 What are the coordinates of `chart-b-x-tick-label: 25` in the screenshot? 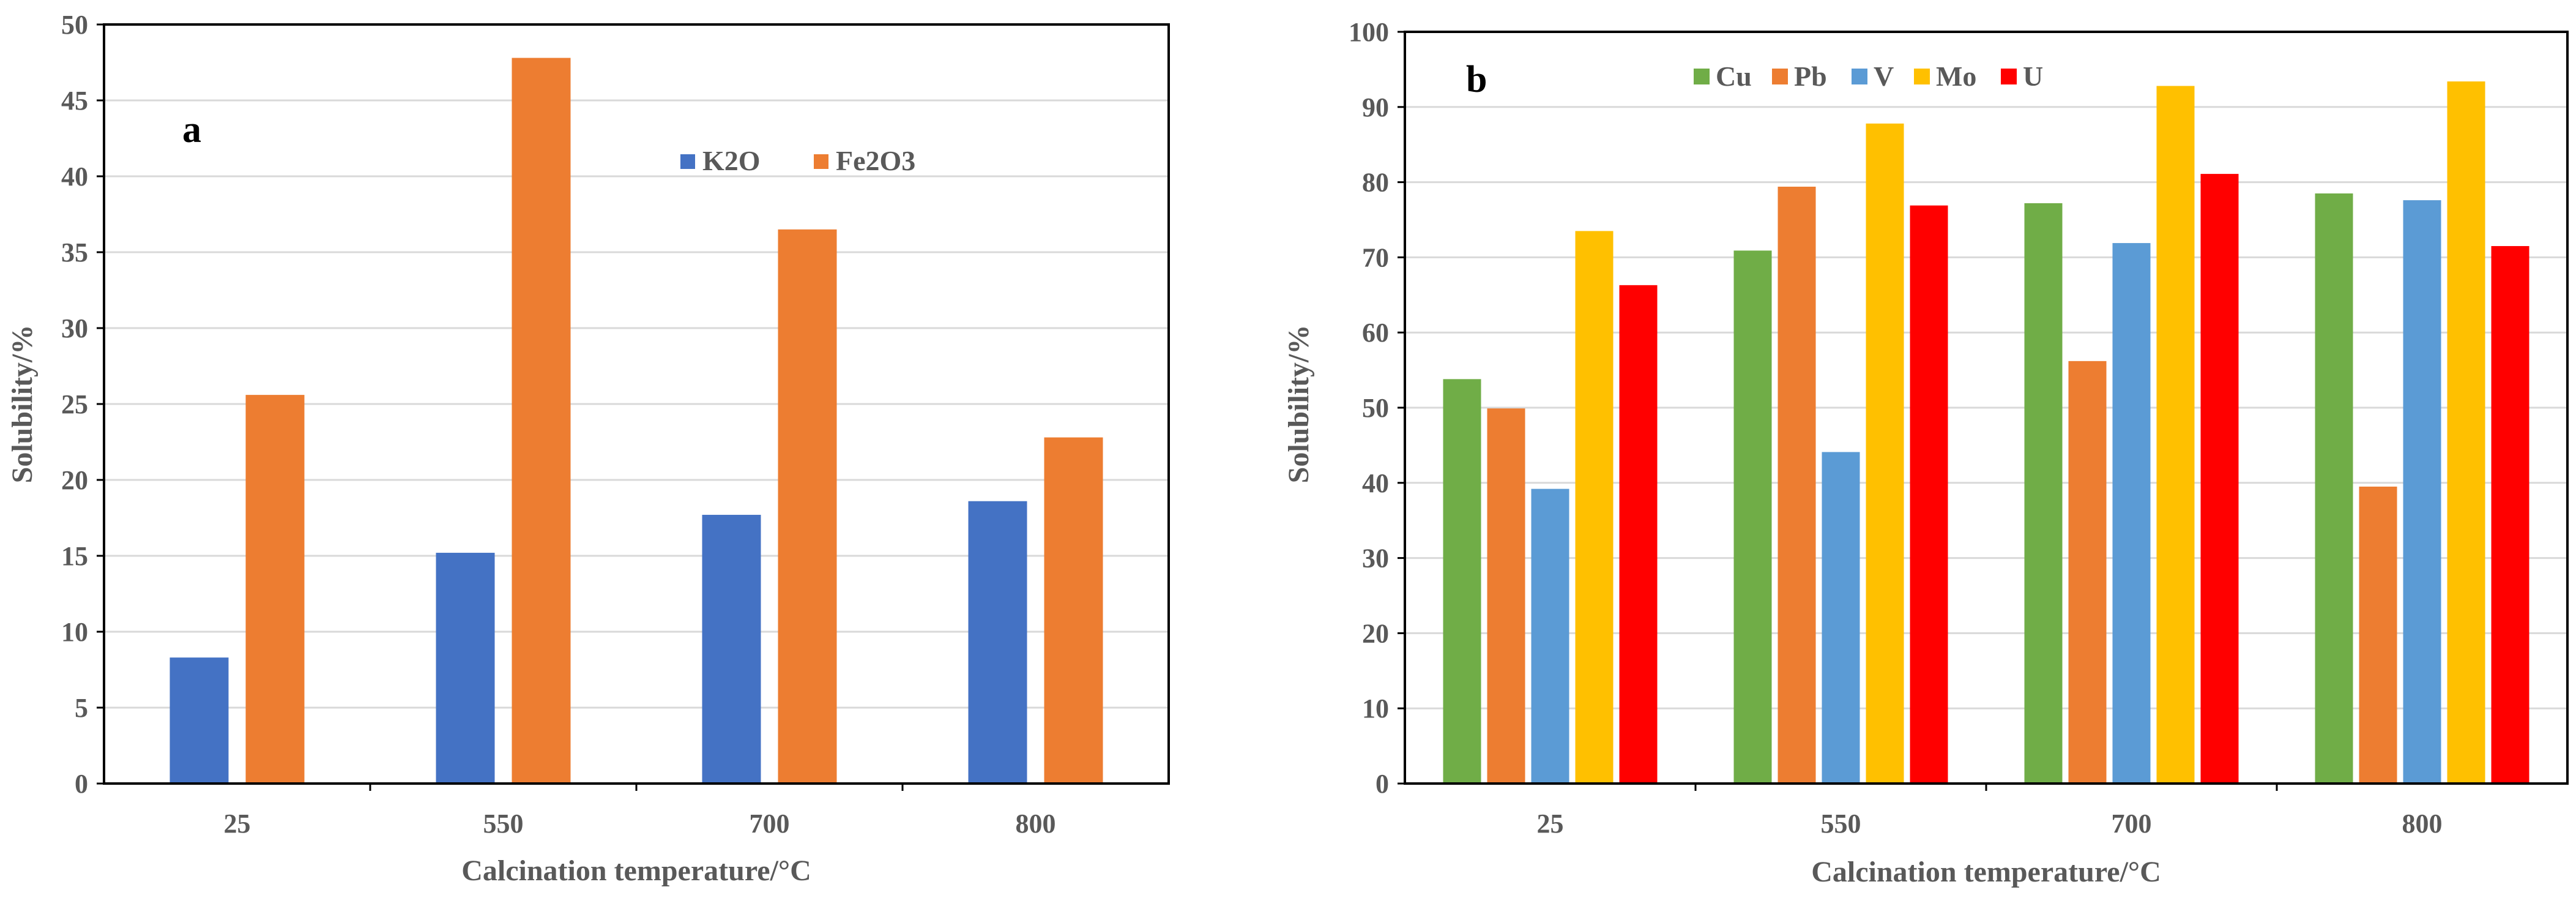 It's located at (1550, 824).